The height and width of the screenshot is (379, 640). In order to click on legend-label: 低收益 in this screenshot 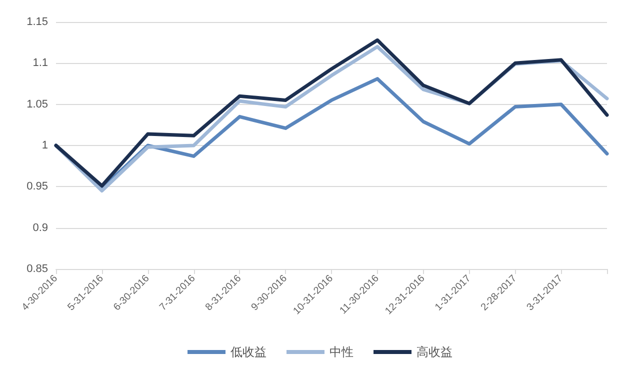, I will do `click(248, 352)`.